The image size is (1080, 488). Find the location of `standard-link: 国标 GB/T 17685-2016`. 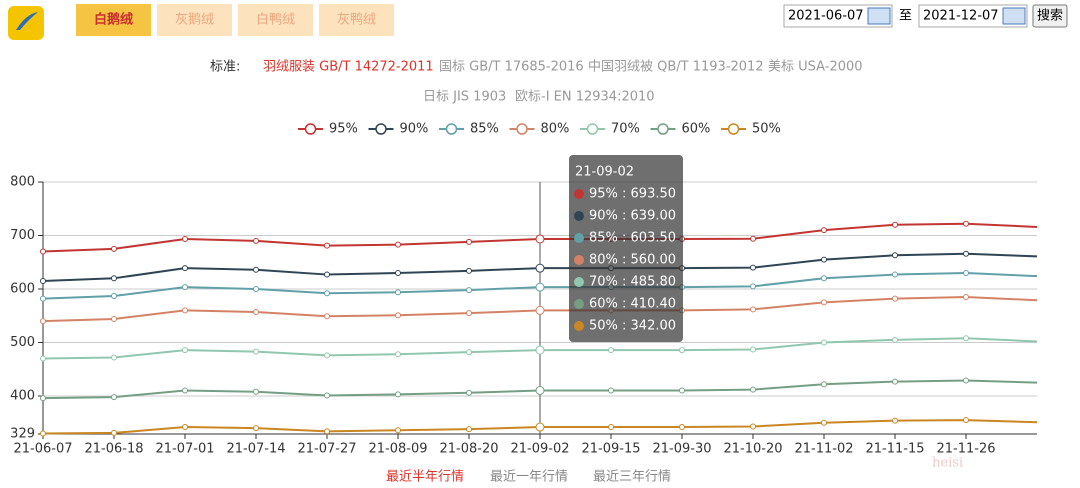

standard-link: 国标 GB/T 17685-2016 is located at coordinates (511, 67).